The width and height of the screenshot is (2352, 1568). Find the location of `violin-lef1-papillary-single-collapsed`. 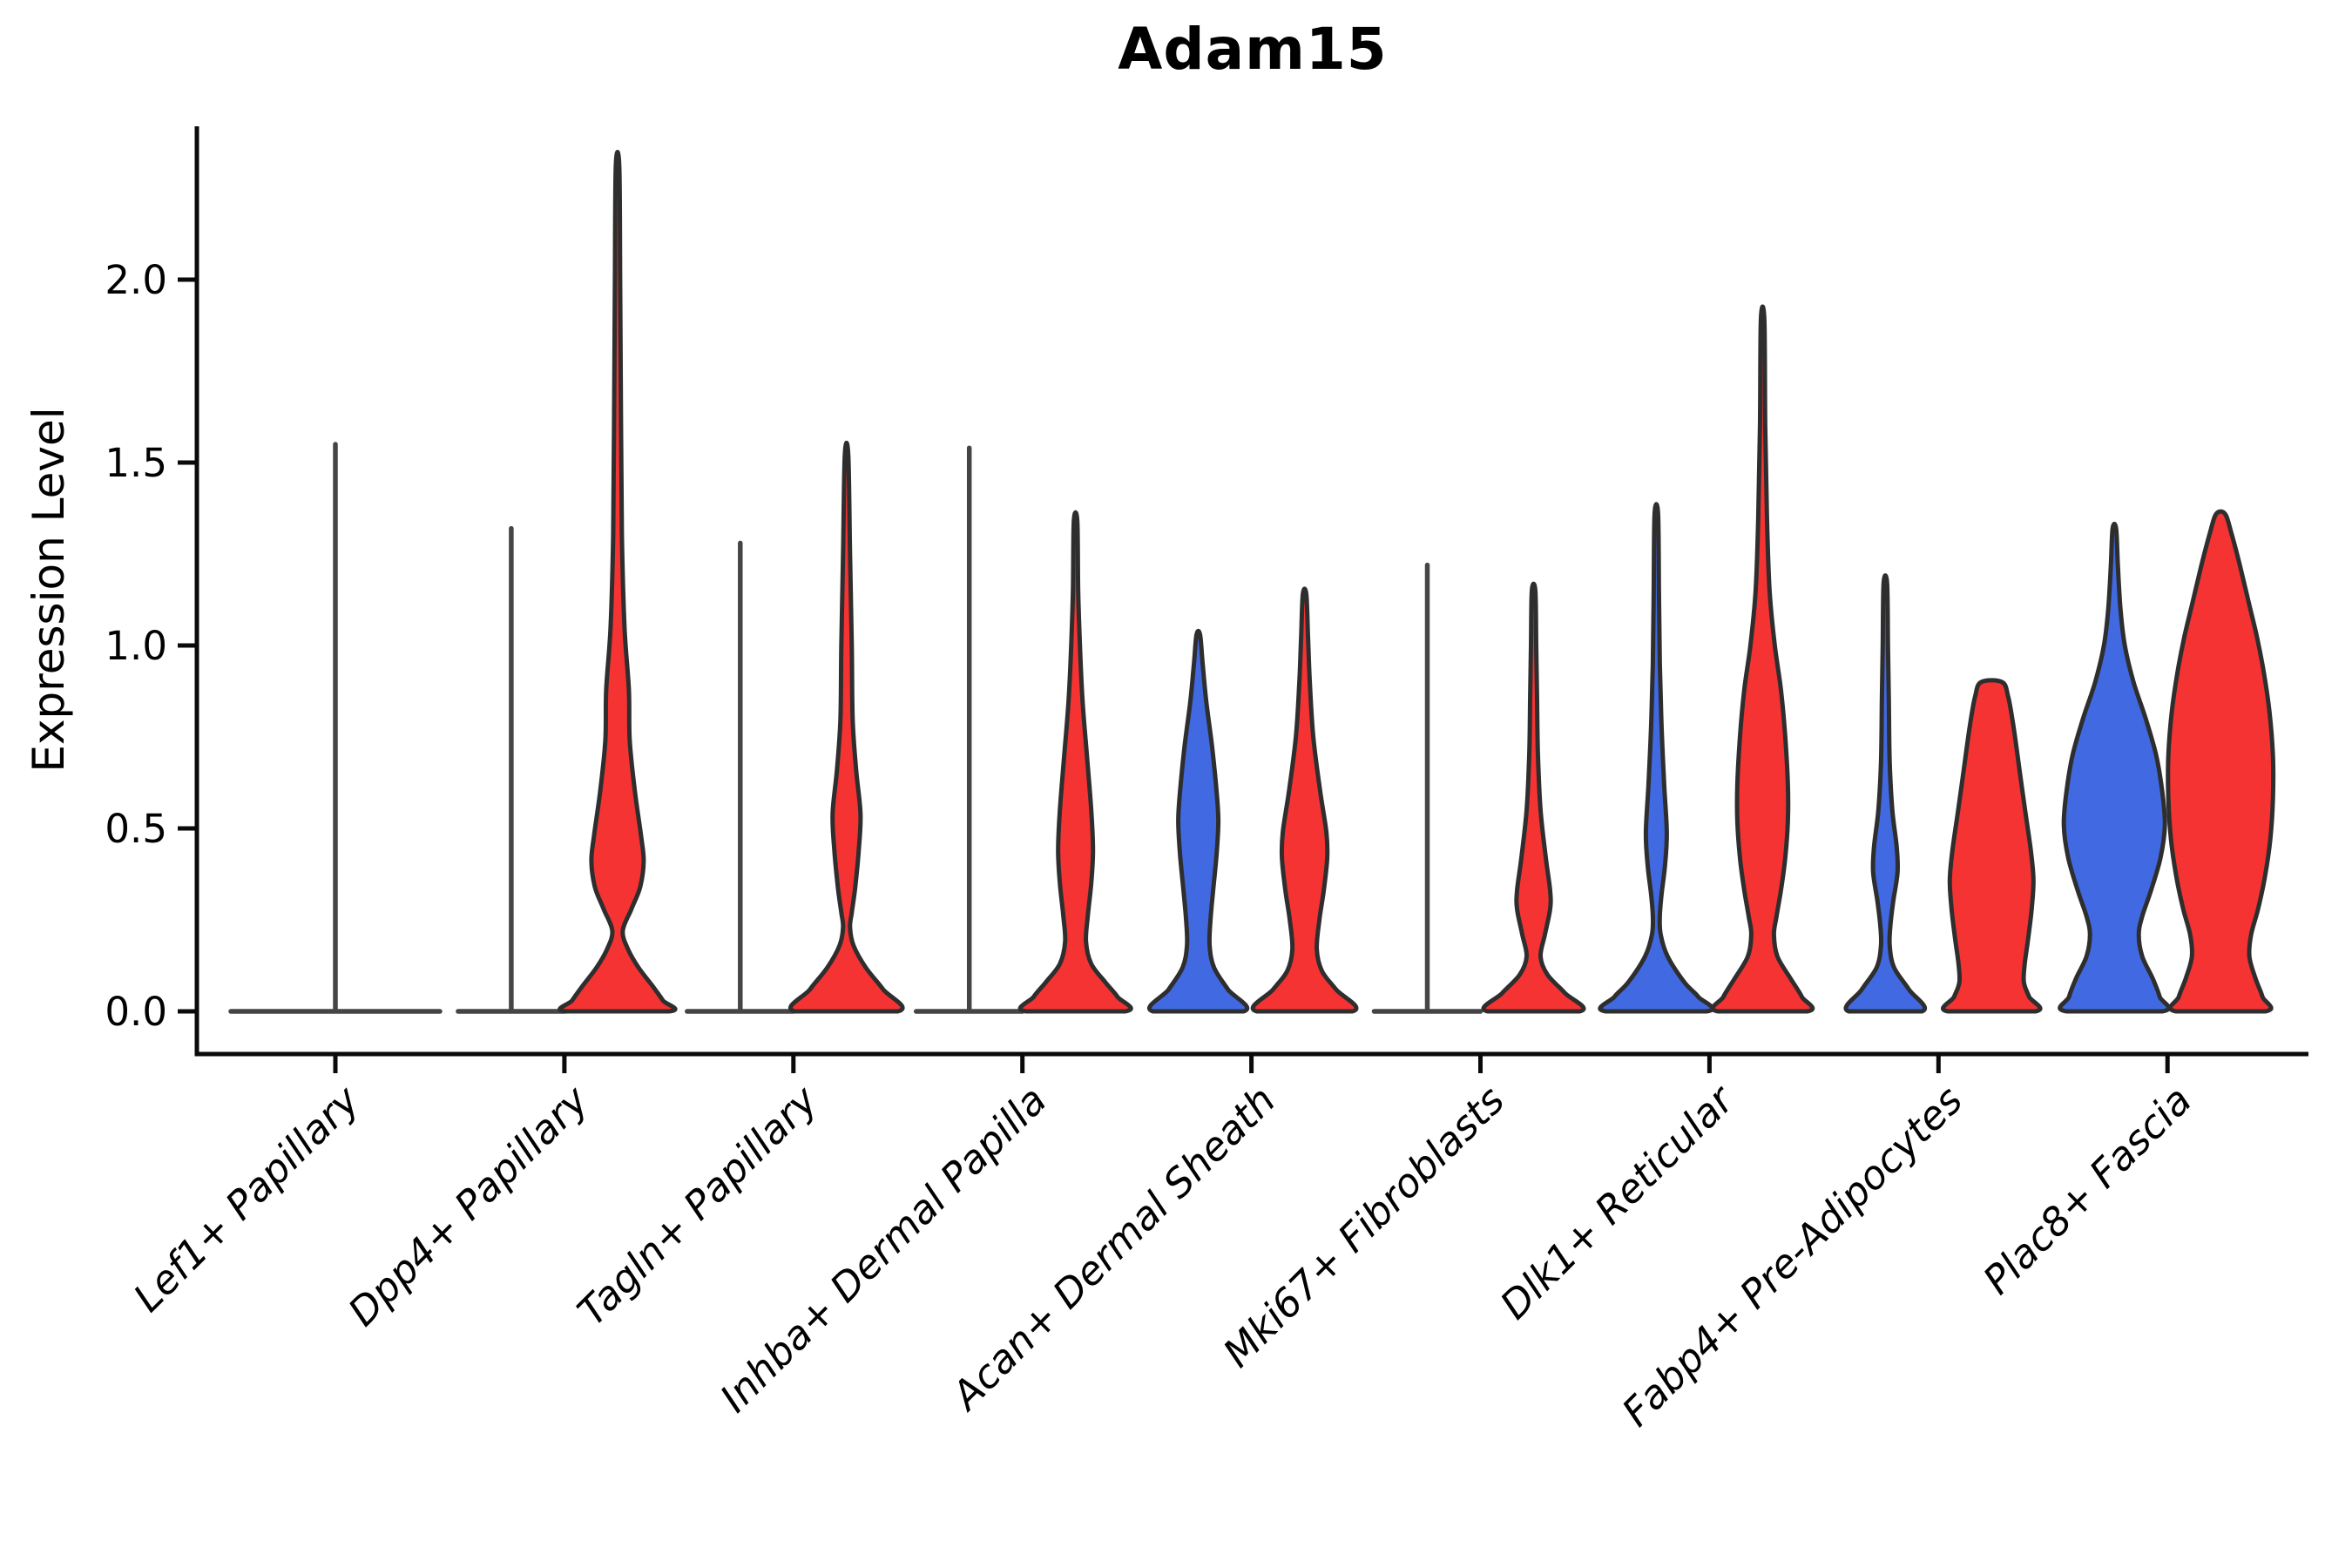

violin-lef1-papillary-single-collapsed is located at coordinates (335, 728).